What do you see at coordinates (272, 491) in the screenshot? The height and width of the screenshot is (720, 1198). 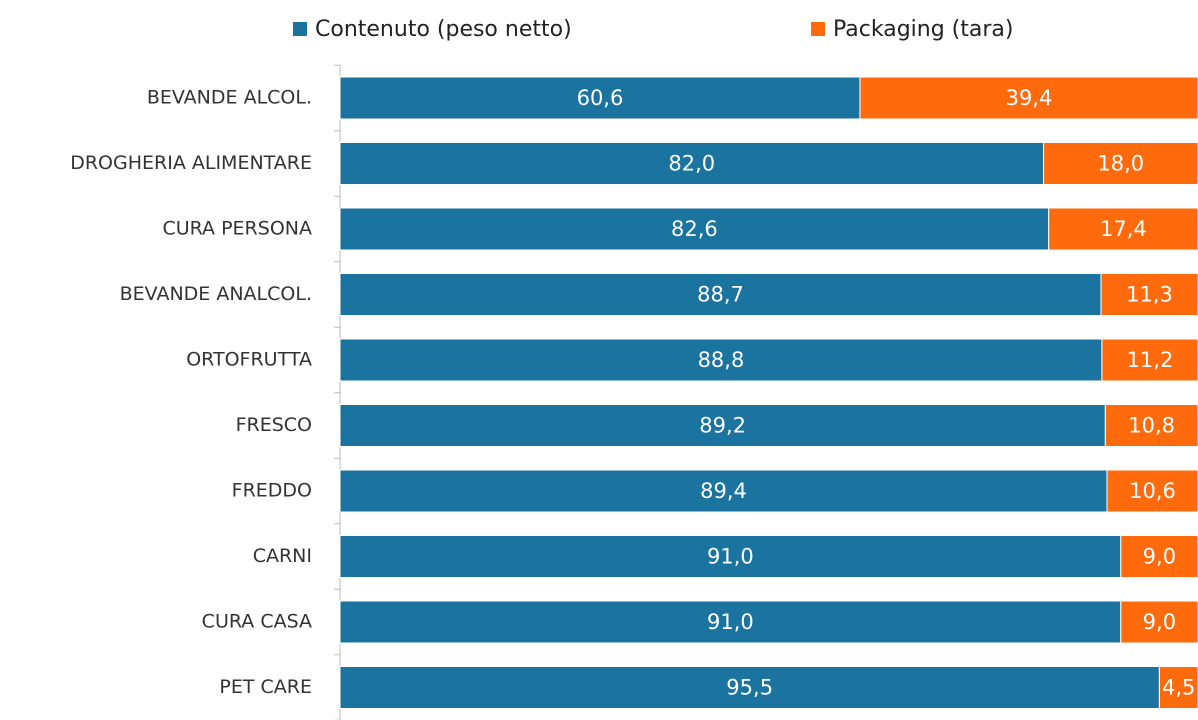 I see `category-label: FREDDO` at bounding box center [272, 491].